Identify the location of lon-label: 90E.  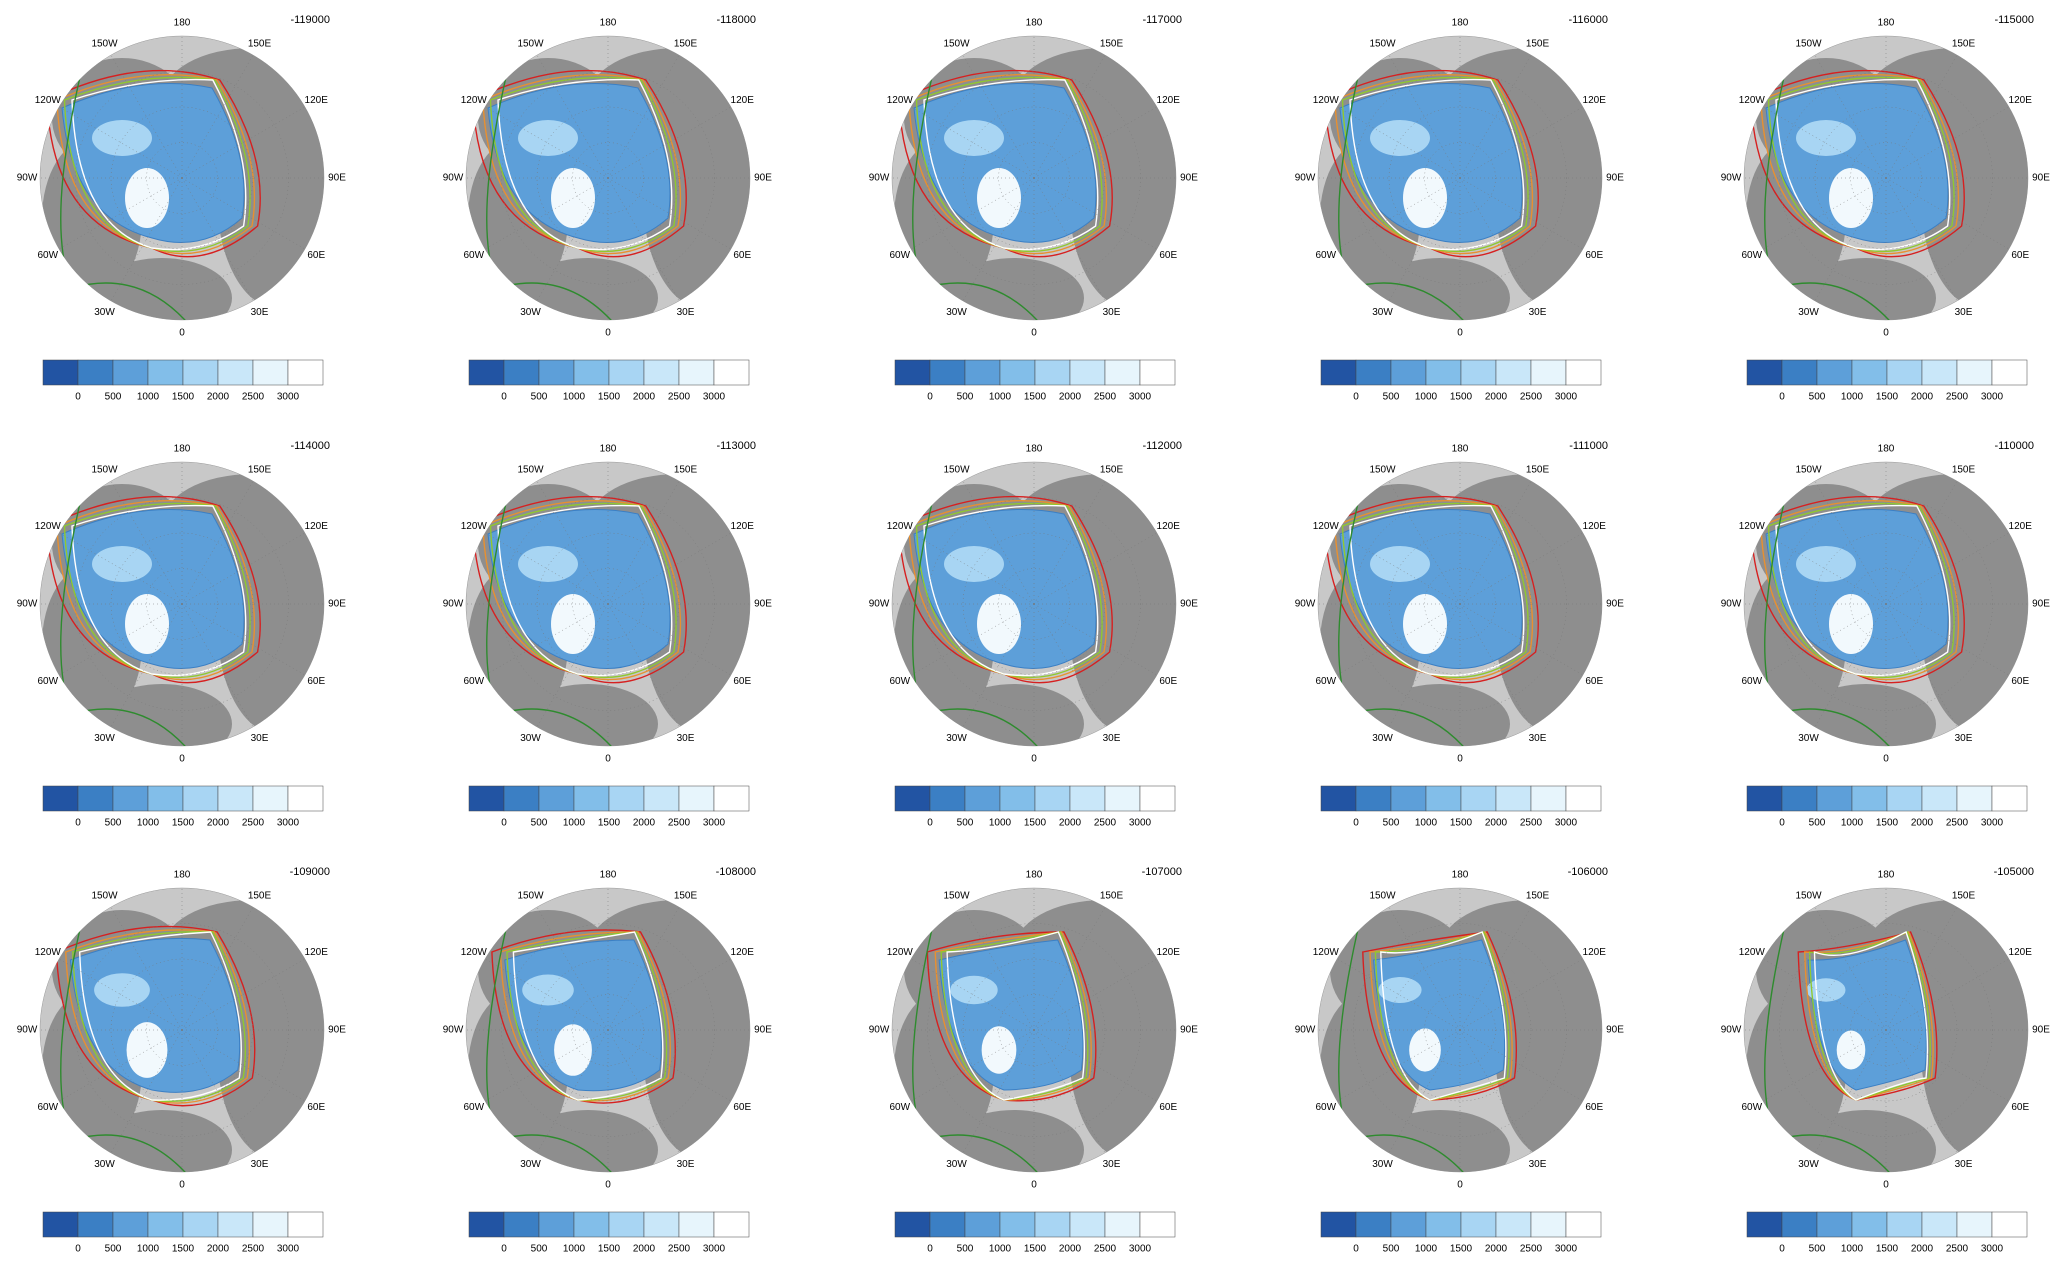
(1615, 604).